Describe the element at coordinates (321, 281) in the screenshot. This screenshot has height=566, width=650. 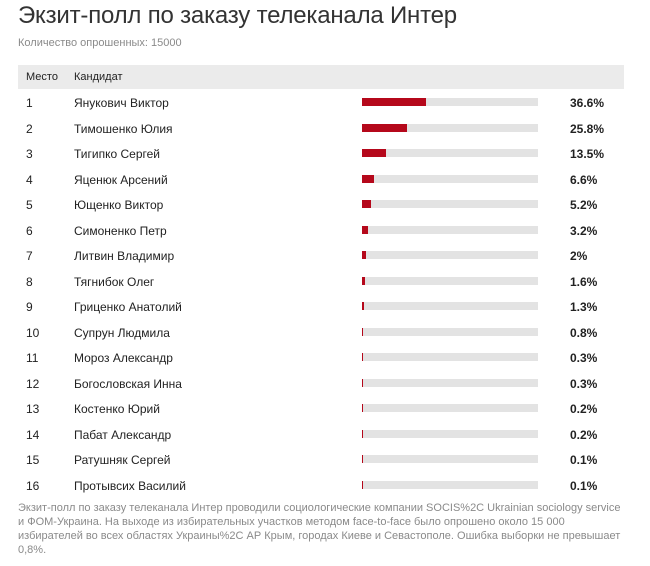
I see `table-row: 8 Тягнибок Олег 1.6%` at that location.